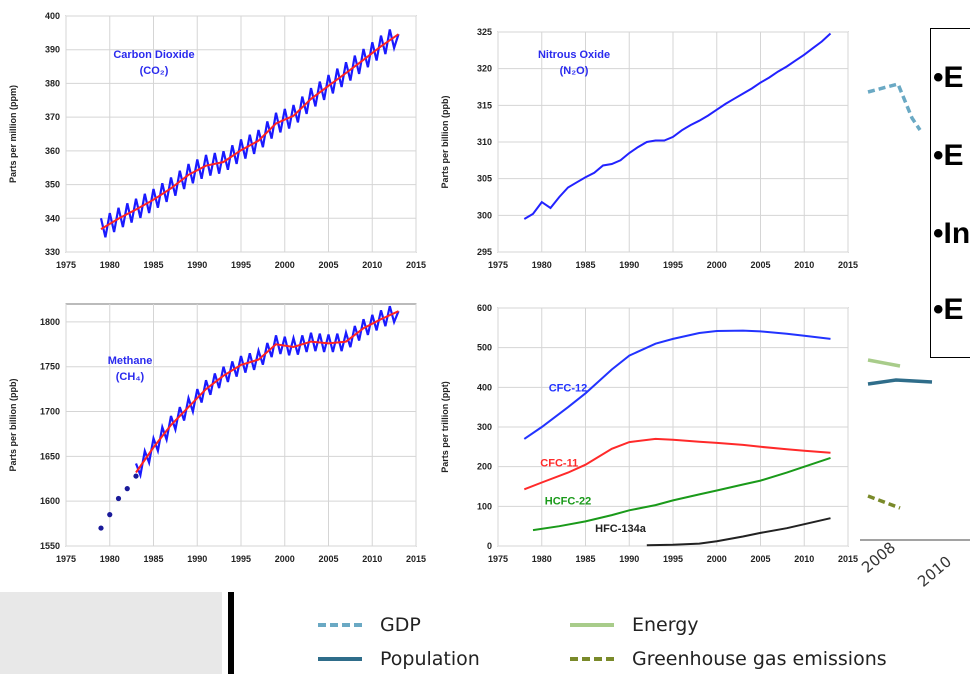  Describe the element at coordinates (879, 557) in the screenshot. I see `bg-axis-label-0: 2008` at that location.